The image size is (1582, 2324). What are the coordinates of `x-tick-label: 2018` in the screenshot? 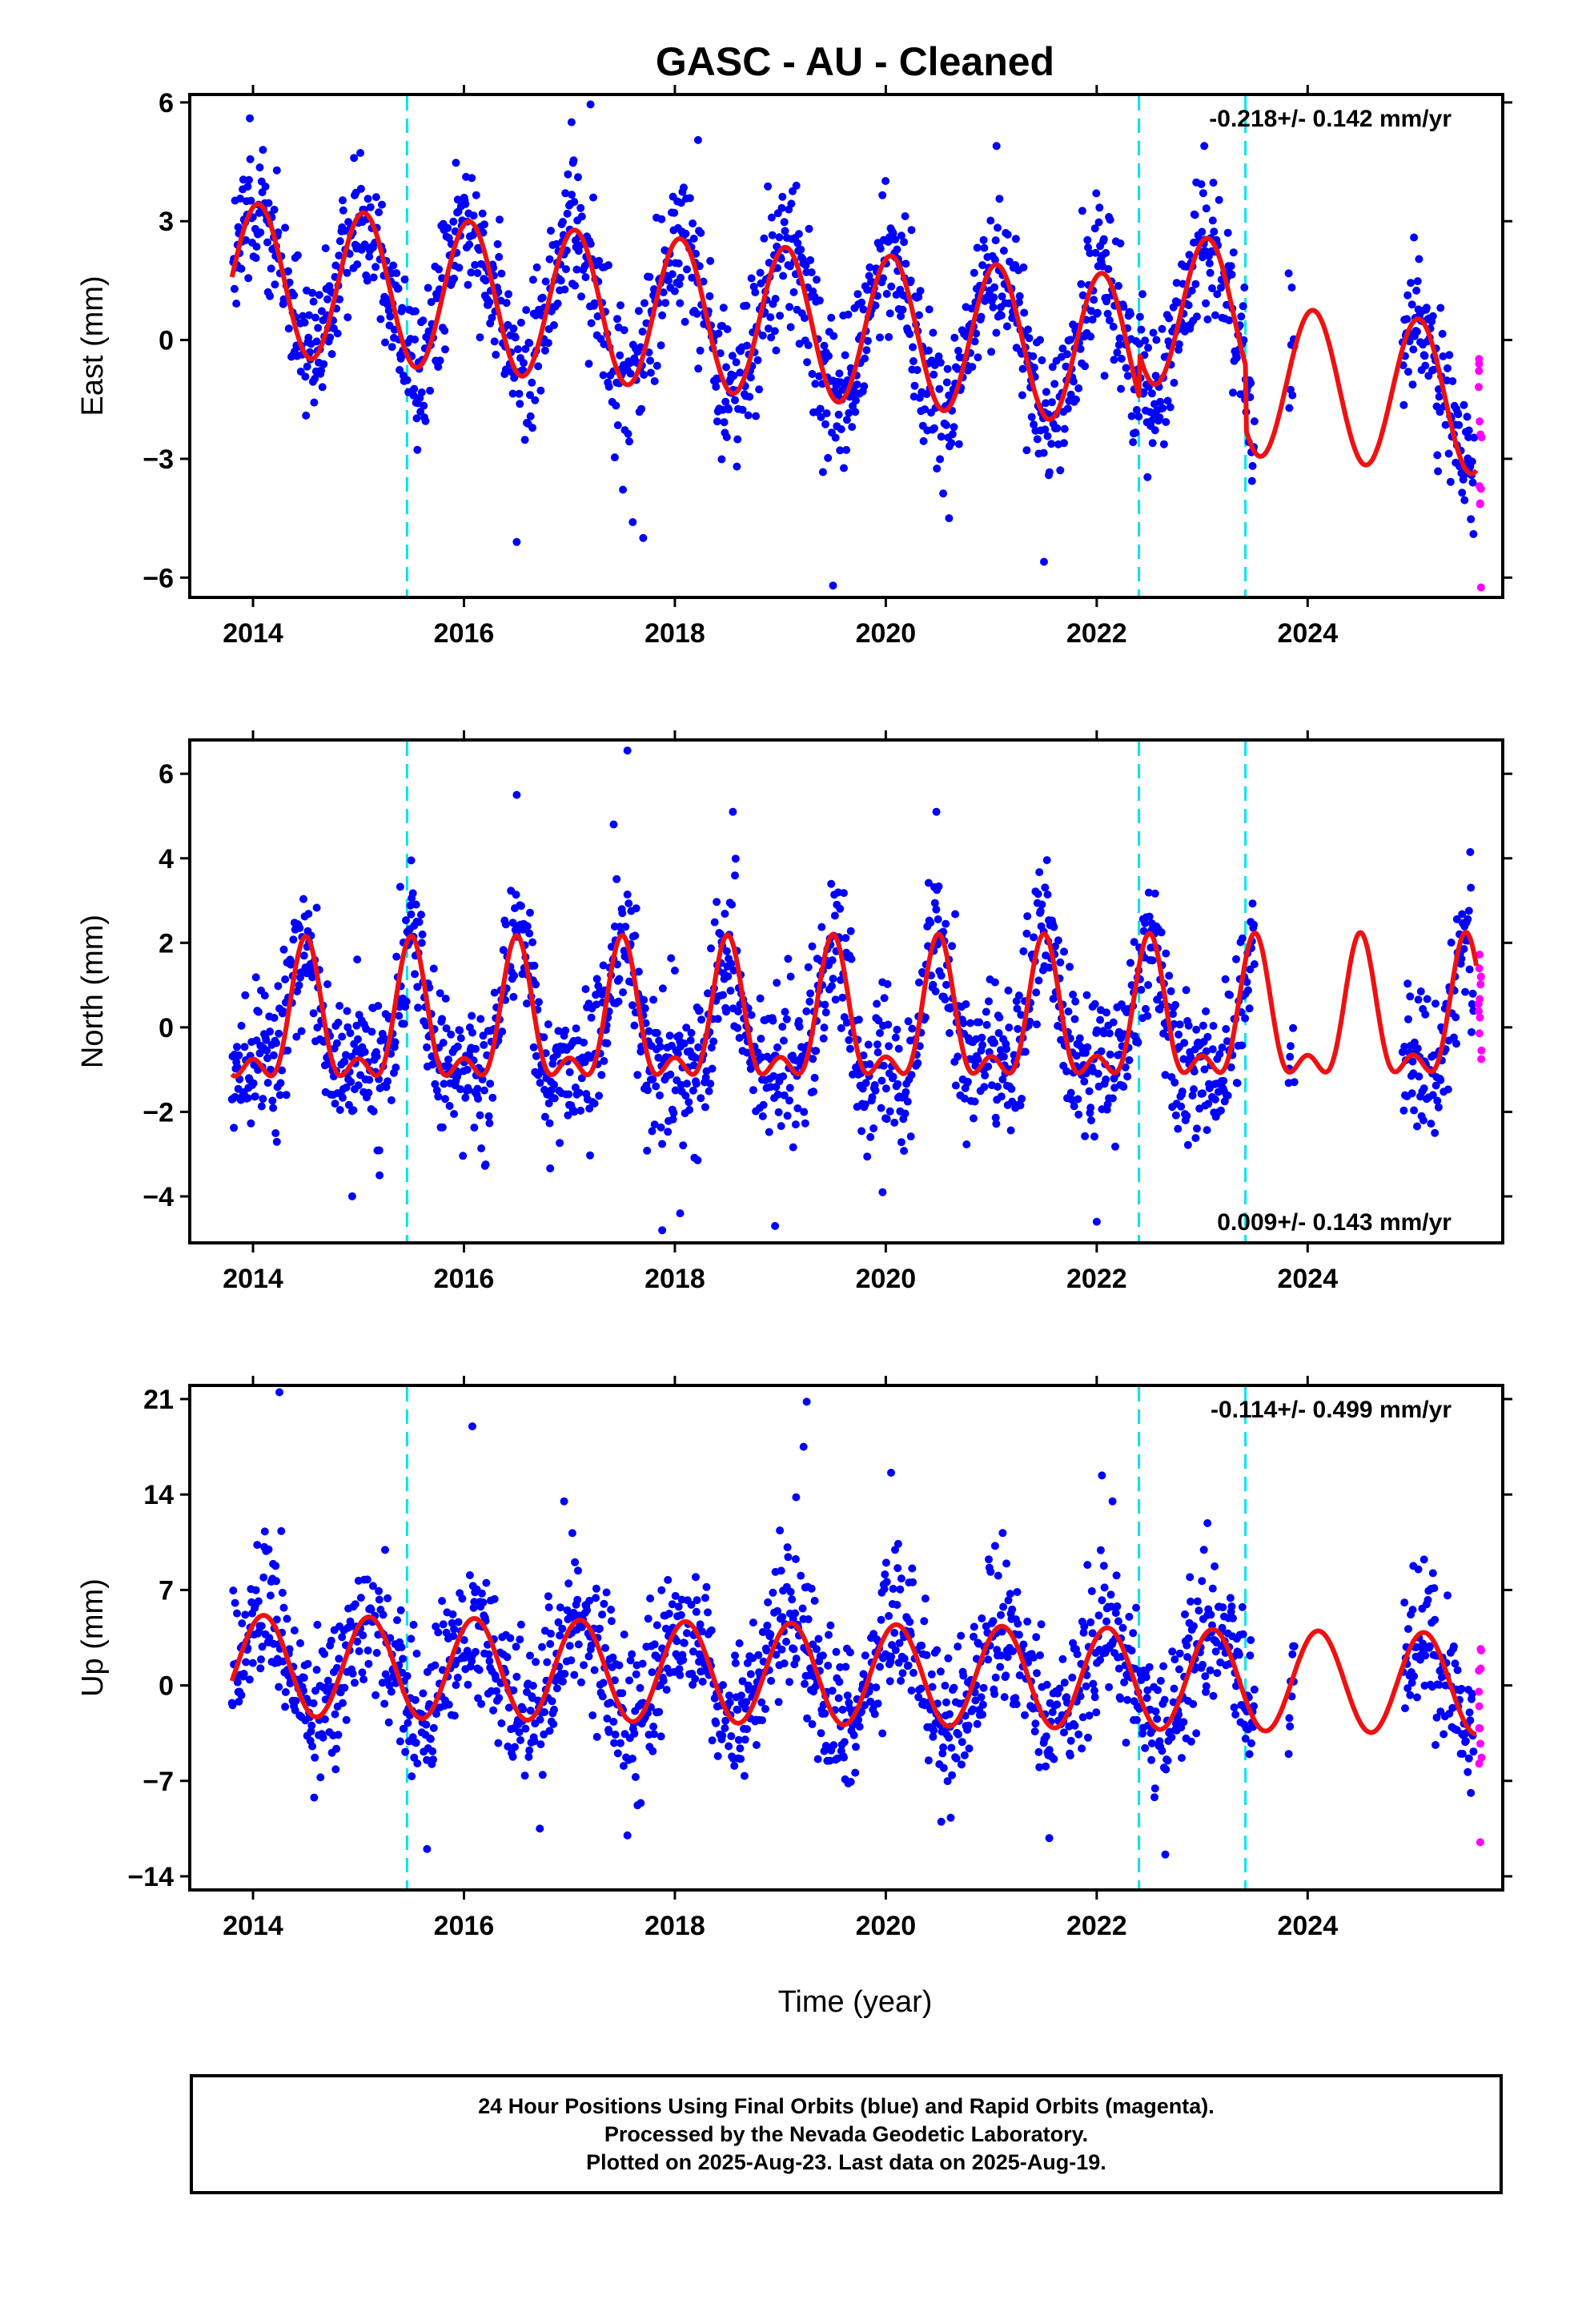 It's located at (674, 1926).